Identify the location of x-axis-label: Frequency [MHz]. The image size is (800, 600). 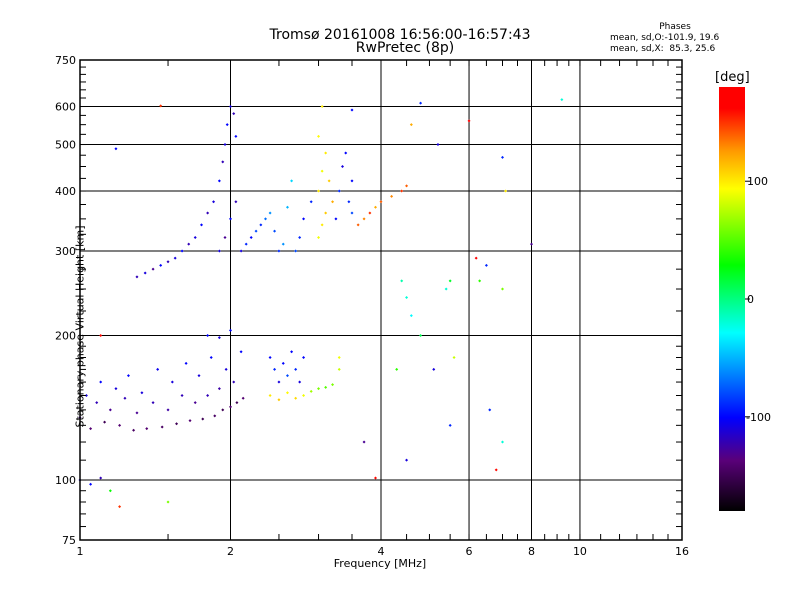
(380, 563).